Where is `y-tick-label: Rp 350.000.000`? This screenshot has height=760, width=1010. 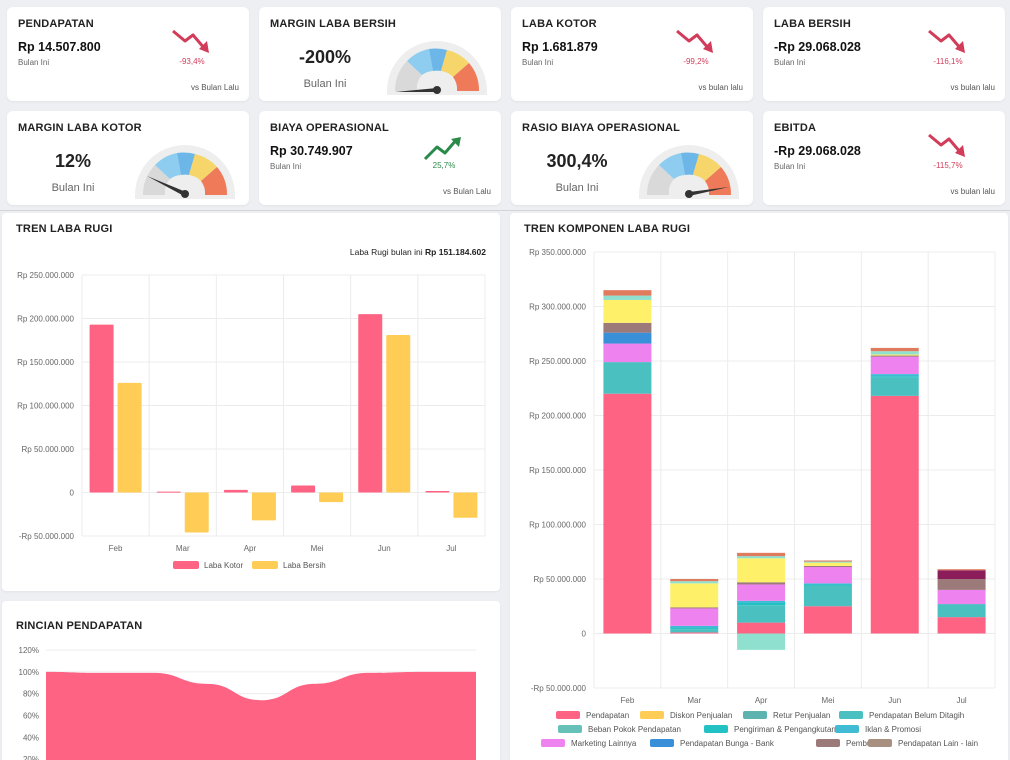 y-tick-label: Rp 350.000.000 is located at coordinates (557, 252).